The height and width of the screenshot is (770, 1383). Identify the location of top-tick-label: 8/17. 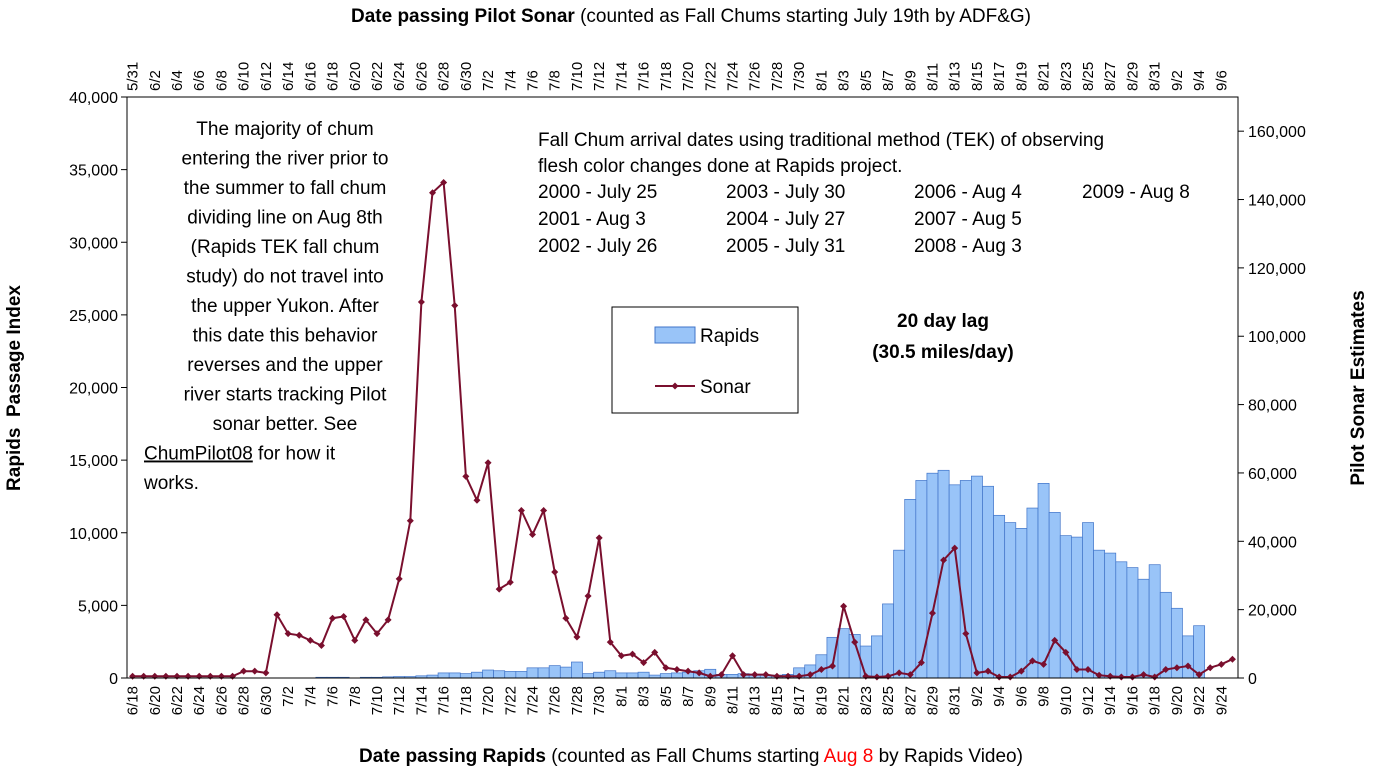
(999, 76).